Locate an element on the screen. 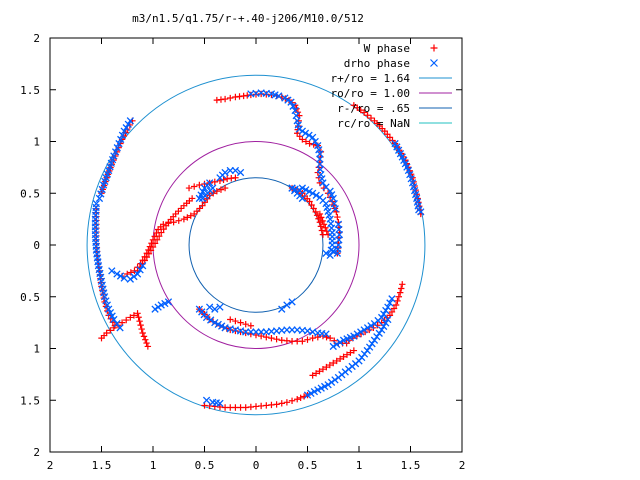 The image size is (640, 480). y-tick-label: 0 is located at coordinates (36, 245).